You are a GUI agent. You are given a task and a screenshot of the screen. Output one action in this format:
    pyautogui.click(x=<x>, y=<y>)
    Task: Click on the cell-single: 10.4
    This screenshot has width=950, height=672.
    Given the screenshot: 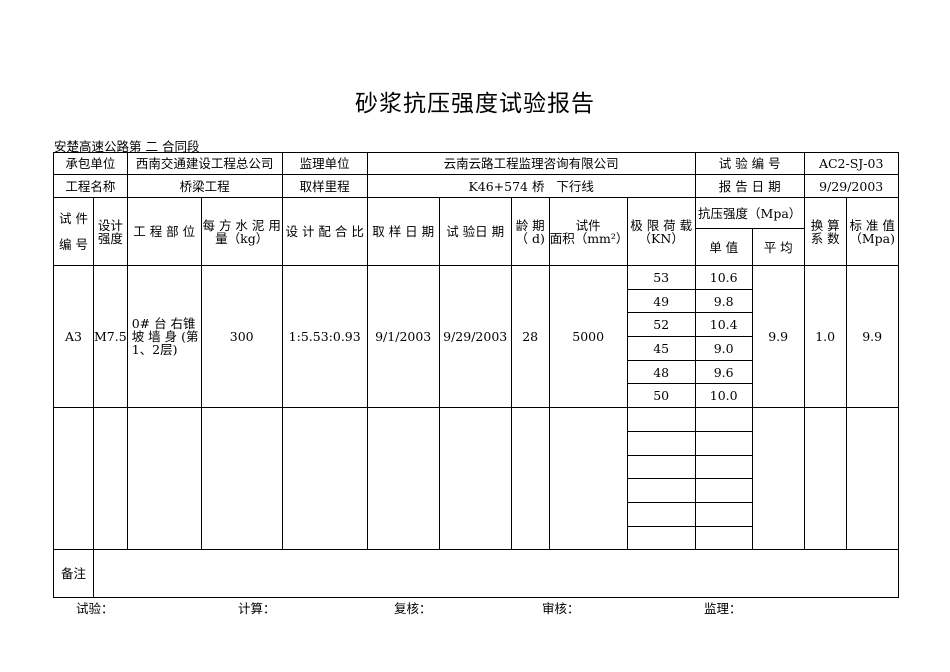 What is the action you would take?
    pyautogui.click(x=723, y=325)
    